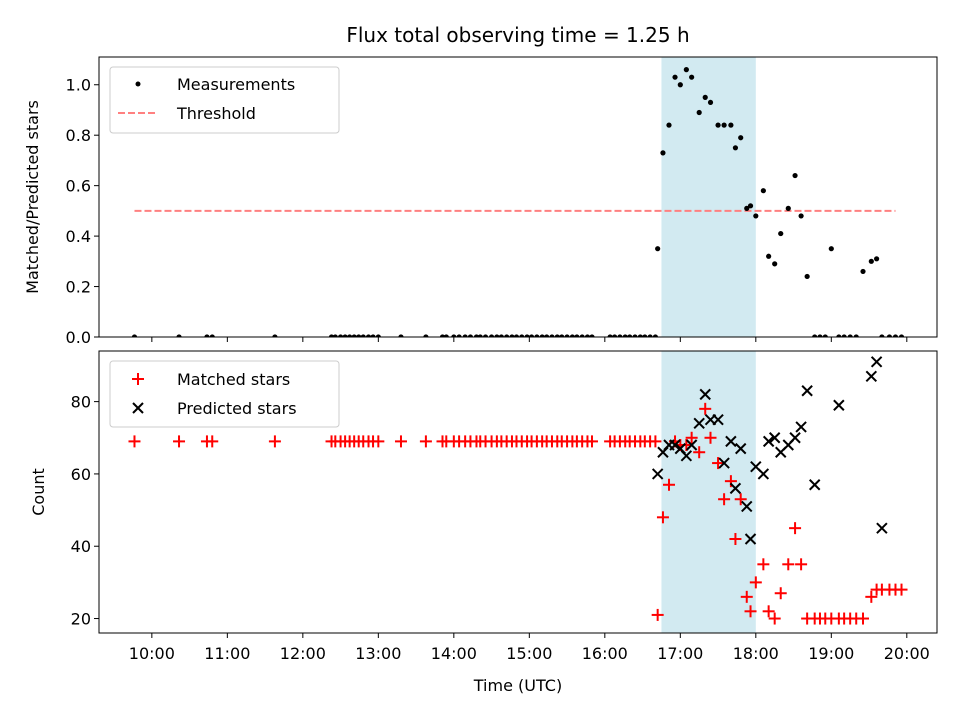  Describe the element at coordinates (237, 408) in the screenshot. I see `legend-predicted-label: Predicted stars` at that location.